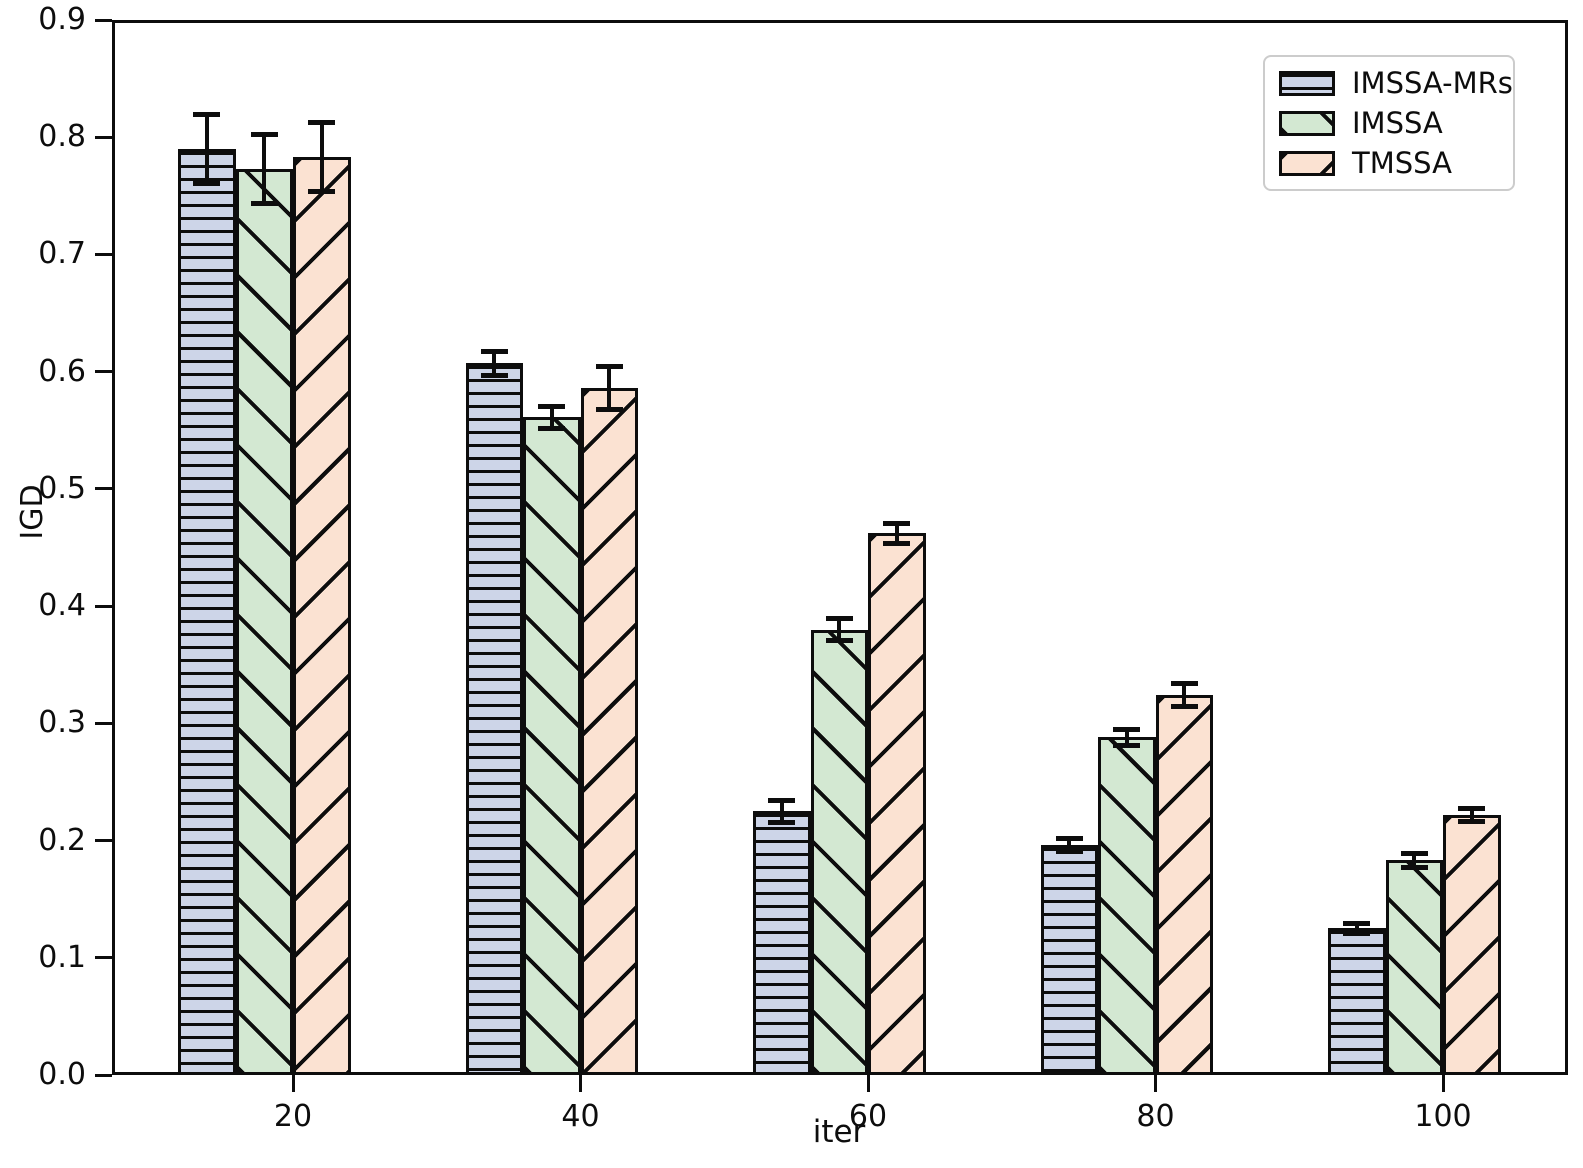  Describe the element at coordinates (293, 1116) in the screenshot. I see `x-tick-label: 20` at that location.